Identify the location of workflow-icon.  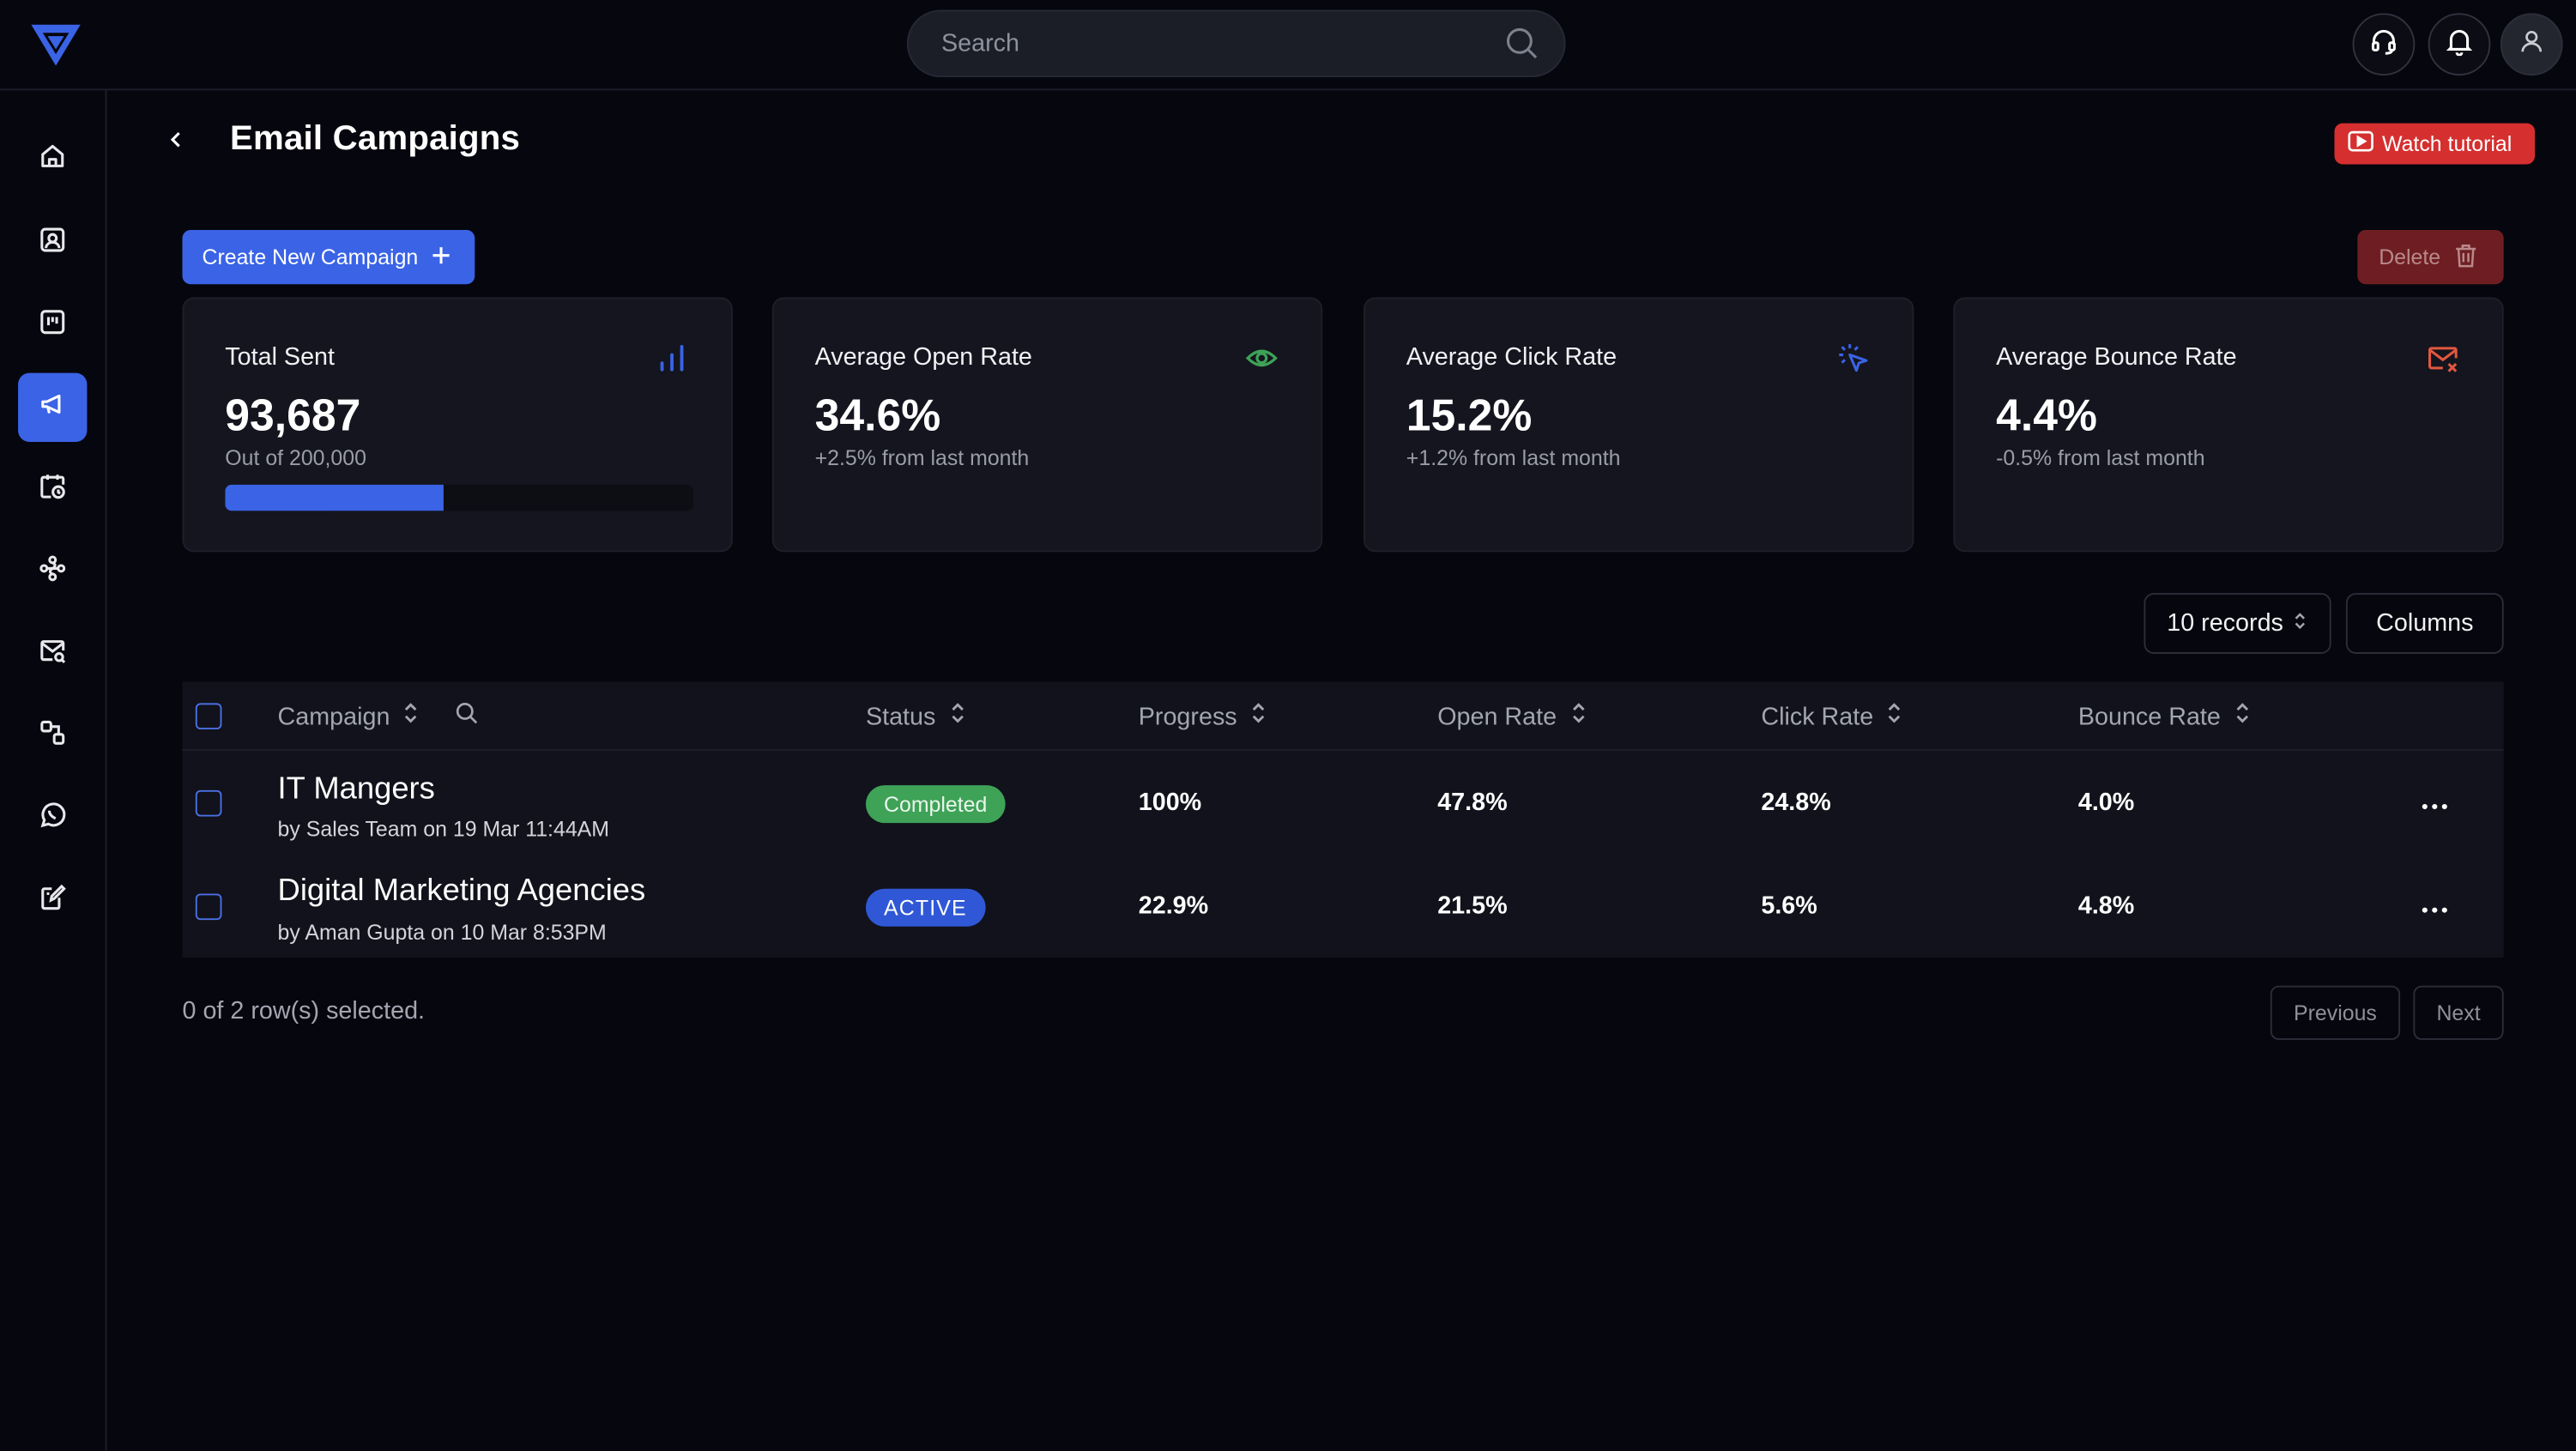
(52, 571).